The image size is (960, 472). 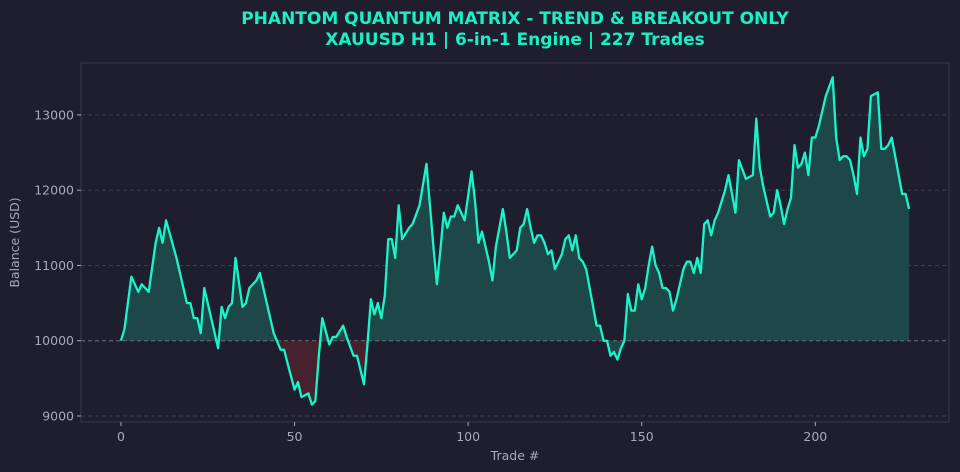 What do you see at coordinates (642, 436) in the screenshot?
I see `x-tick-label: 150` at bounding box center [642, 436].